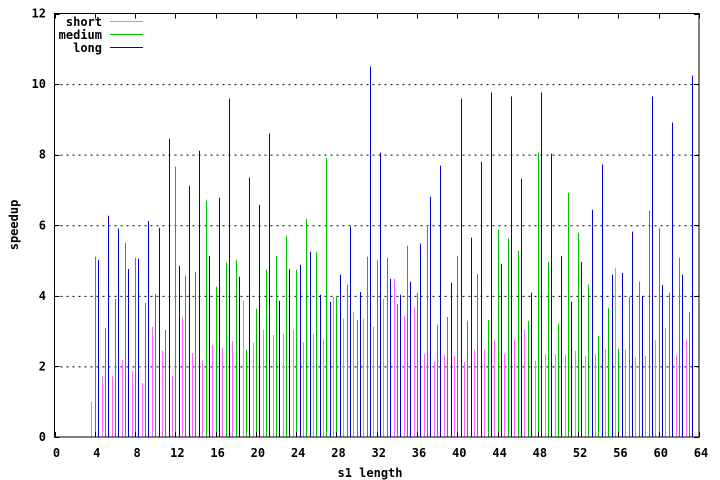 The height and width of the screenshot is (480, 720). Describe the element at coordinates (499, 453) in the screenshot. I see `x-tick-label: 44` at that location.